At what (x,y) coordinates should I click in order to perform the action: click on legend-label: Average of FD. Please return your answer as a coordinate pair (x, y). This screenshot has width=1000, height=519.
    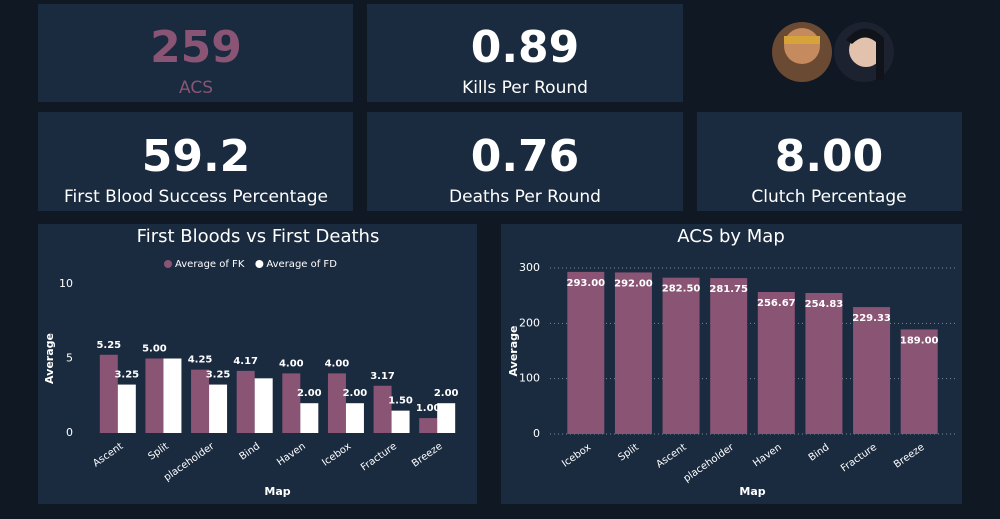
    Looking at the image, I should click on (301, 264).